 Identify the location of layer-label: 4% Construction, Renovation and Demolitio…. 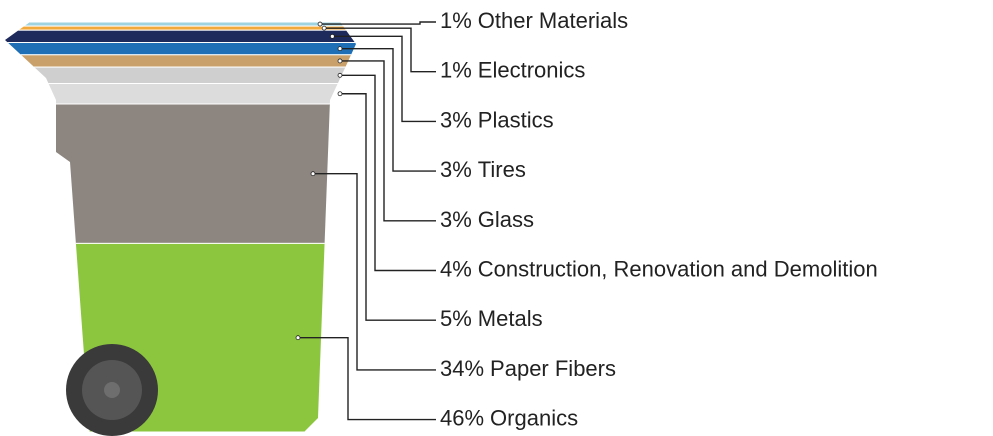
(659, 268).